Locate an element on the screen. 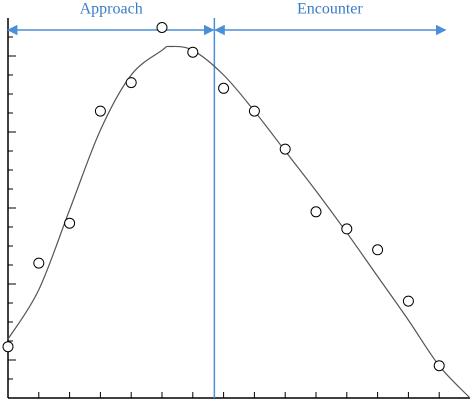  annotation: Encounter is located at coordinates (330, 9).